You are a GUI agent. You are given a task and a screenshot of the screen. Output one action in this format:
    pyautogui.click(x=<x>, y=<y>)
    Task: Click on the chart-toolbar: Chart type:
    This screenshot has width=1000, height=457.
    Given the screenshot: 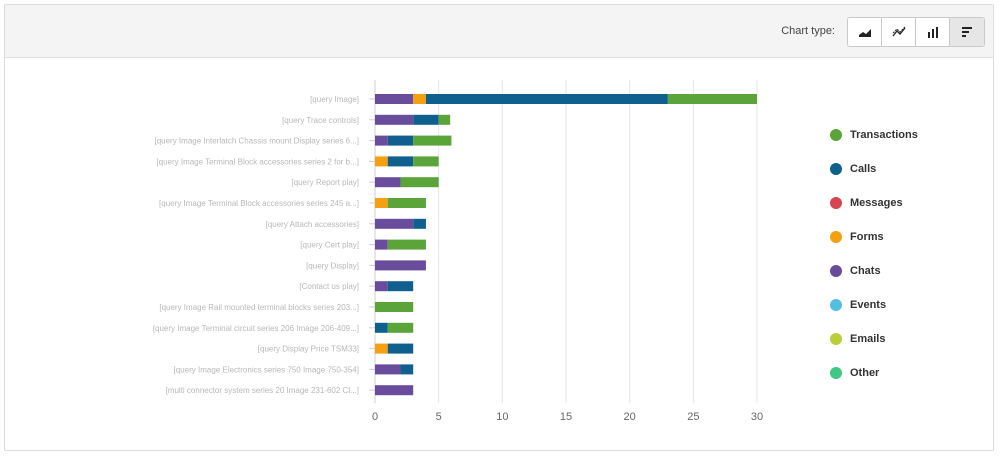 What is the action you would take?
    pyautogui.click(x=499, y=31)
    